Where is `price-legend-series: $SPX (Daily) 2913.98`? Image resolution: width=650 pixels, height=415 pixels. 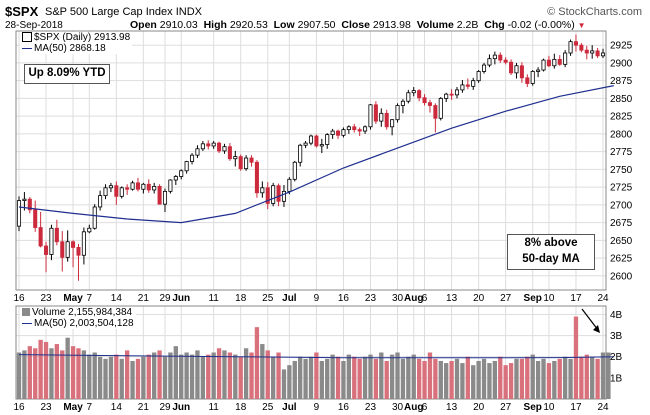 price-legend-series: $SPX (Daily) 2913.98 is located at coordinates (76, 37).